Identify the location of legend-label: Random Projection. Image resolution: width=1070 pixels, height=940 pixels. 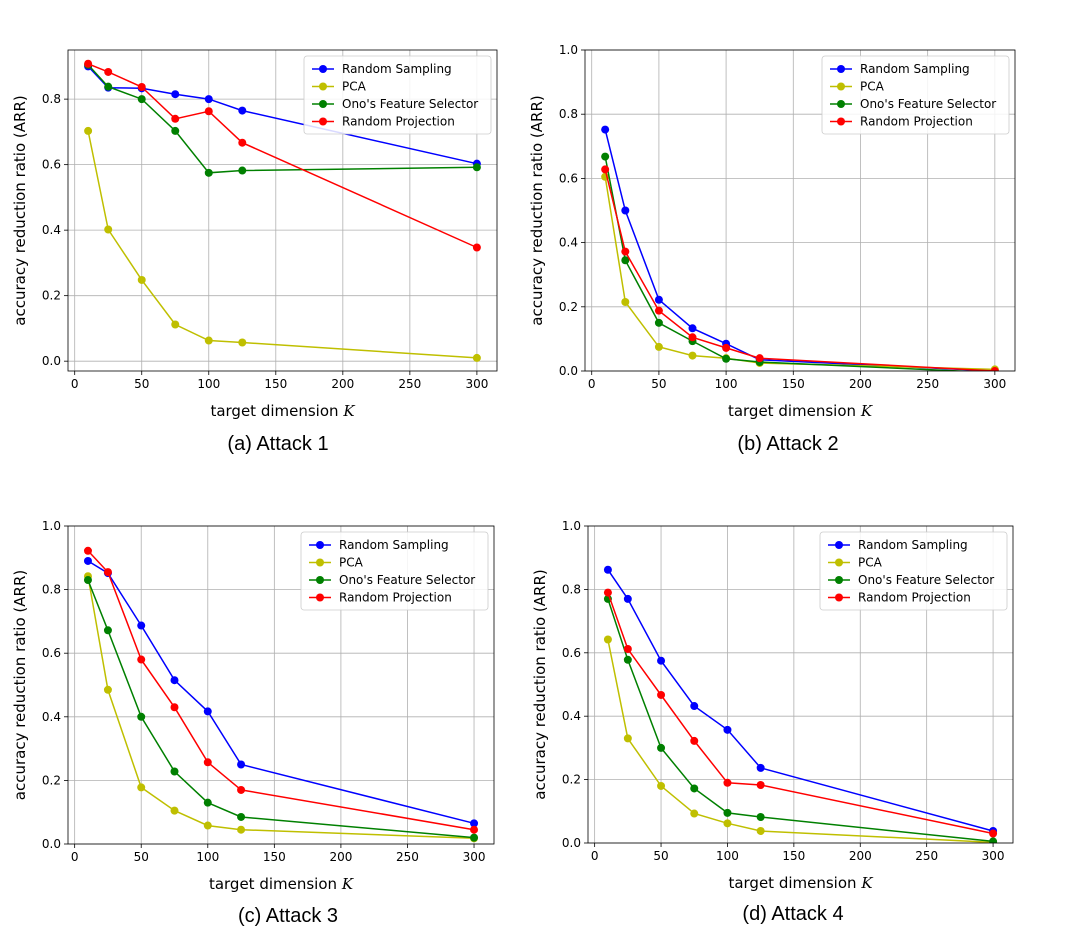
(916, 122).